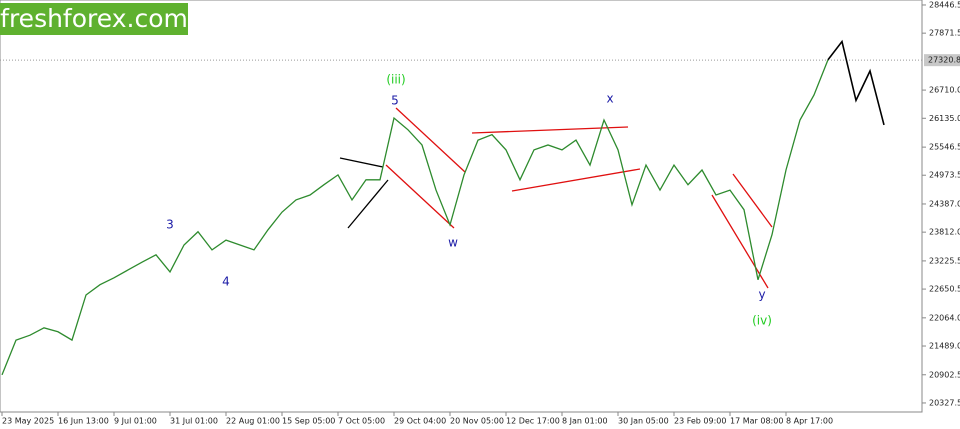 This screenshot has width=960, height=429. What do you see at coordinates (643, 421) in the screenshot?
I see `x-tick-label: 30 Jan 05:00` at bounding box center [643, 421].